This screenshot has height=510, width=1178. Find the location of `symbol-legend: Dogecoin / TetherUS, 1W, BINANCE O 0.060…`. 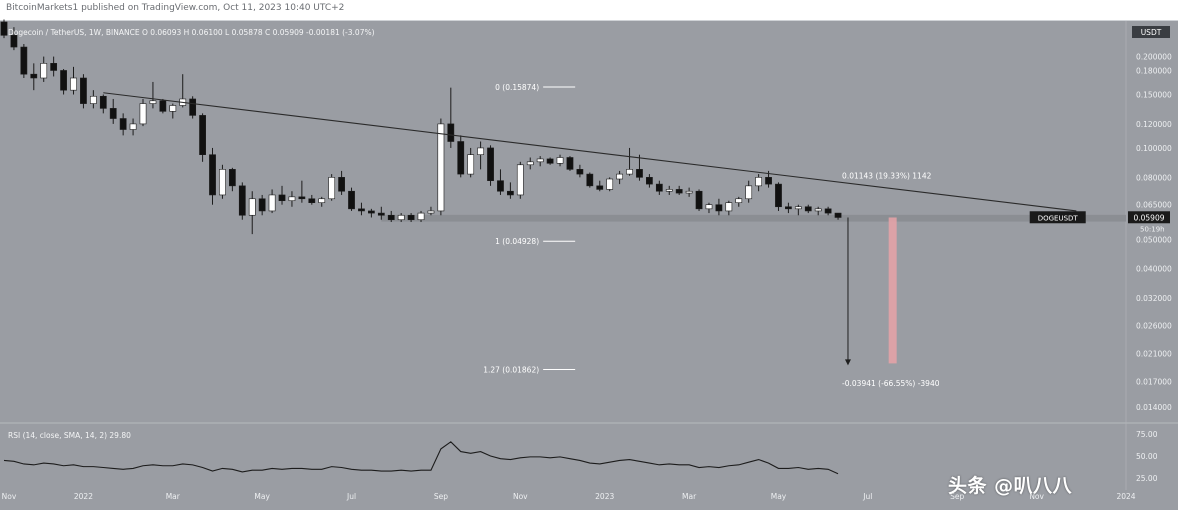

symbol-legend: Dogecoin / TetherUS, 1W, BINANCE O 0.060… is located at coordinates (191, 32).